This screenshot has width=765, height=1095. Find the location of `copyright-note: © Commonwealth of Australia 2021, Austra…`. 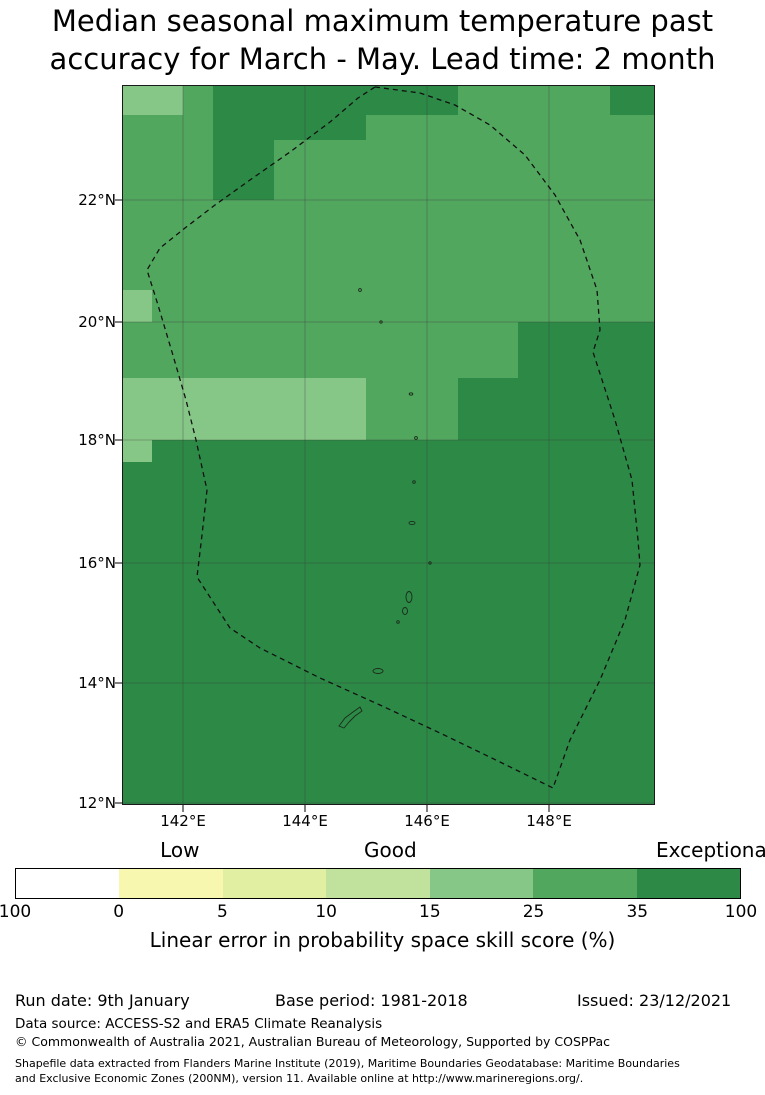

copyright-note: © Commonwealth of Australia 2021, Austra… is located at coordinates (312, 1041).